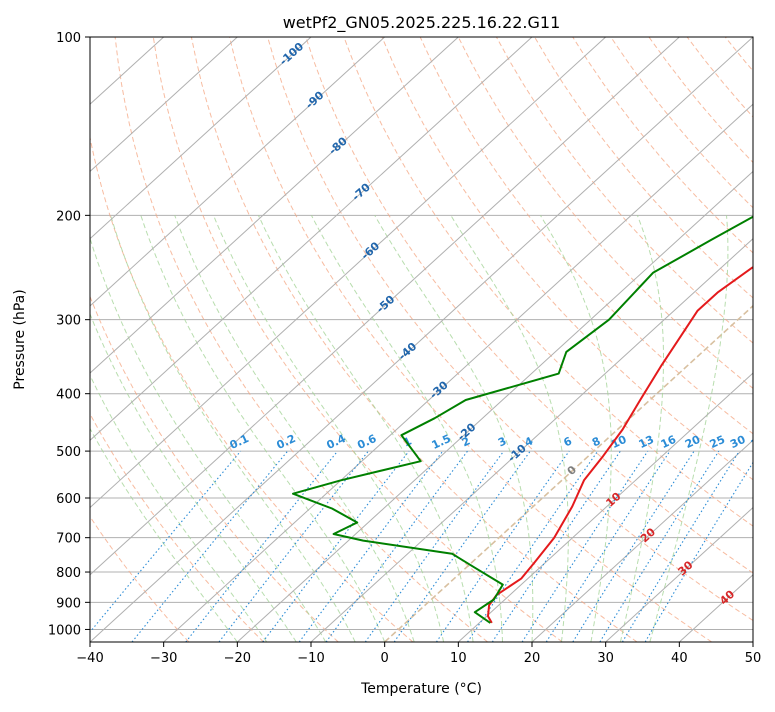 This screenshot has width=775, height=712. I want to click on mixing-ratio-label: 13, so click(646, 442).